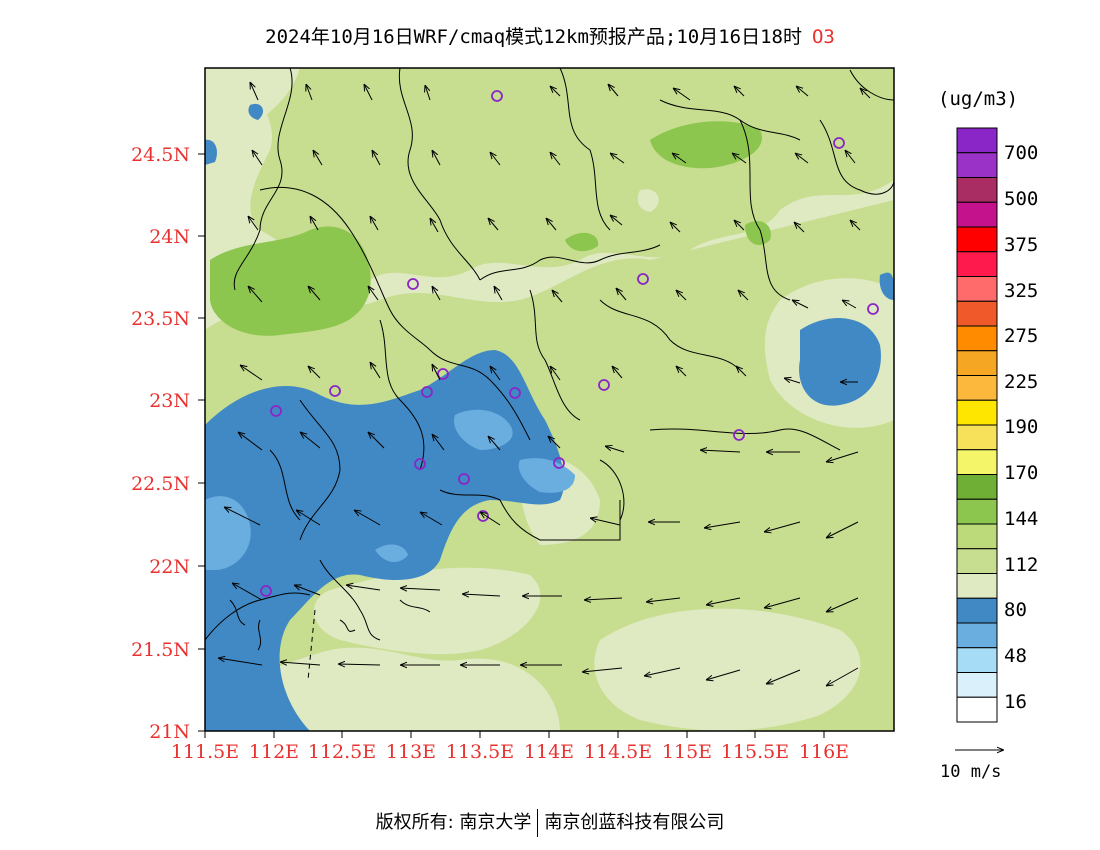 The height and width of the screenshot is (850, 1100). Describe the element at coordinates (160, 484) in the screenshot. I see `lat-tick-label: 22.5N` at that location.